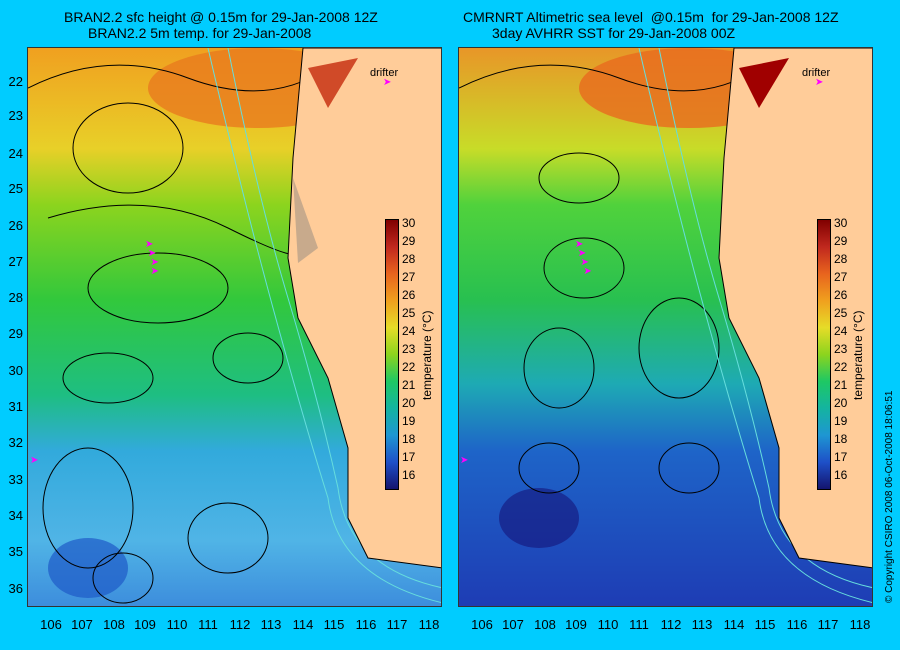  What do you see at coordinates (15, 153) in the screenshot?
I see `lat-label: 24` at bounding box center [15, 153].